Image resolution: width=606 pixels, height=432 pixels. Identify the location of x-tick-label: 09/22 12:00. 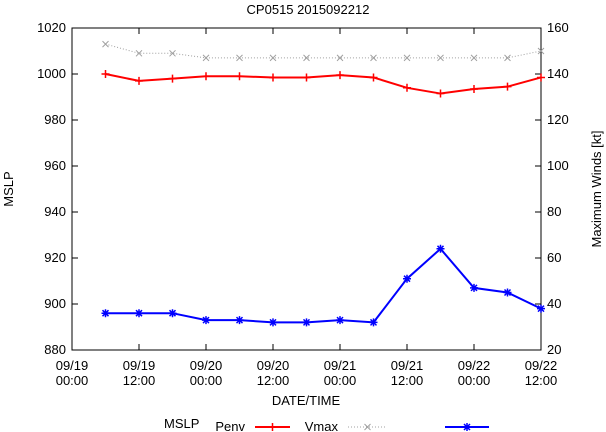
(541, 373).